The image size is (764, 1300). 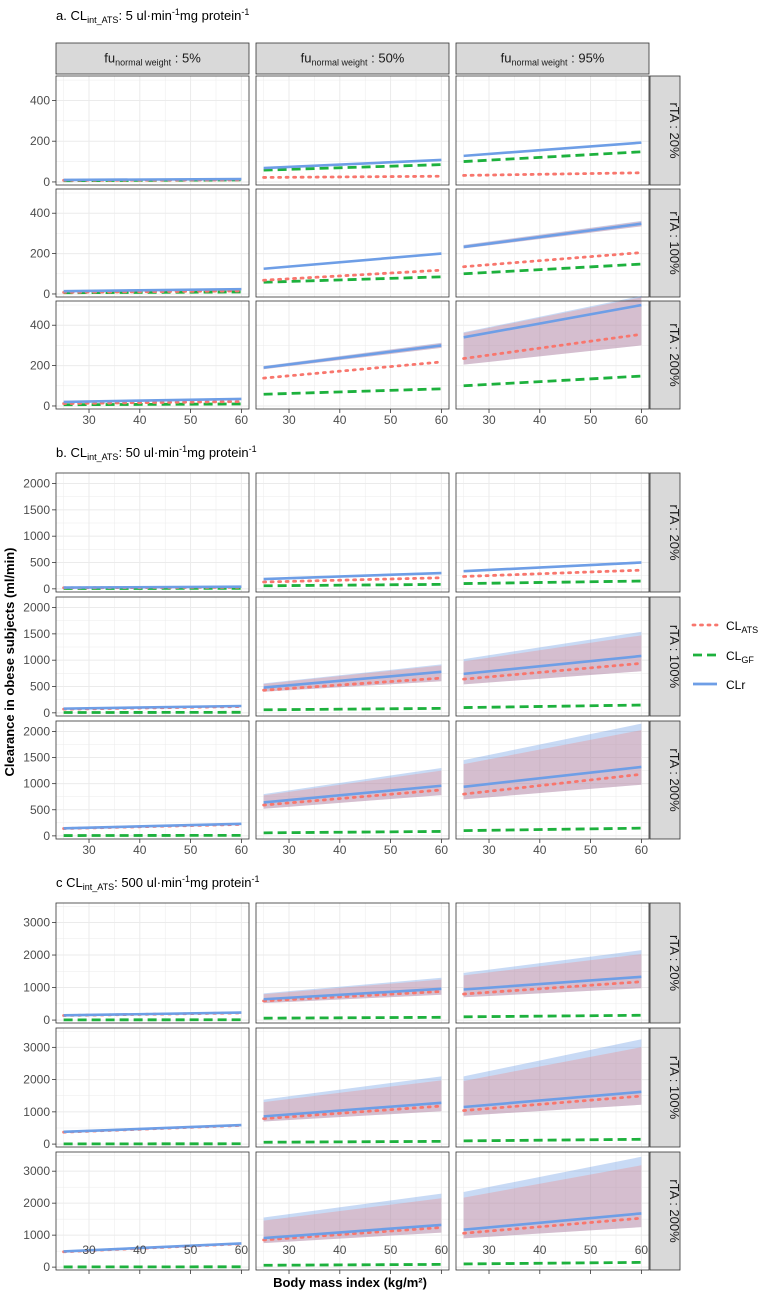 I want to click on row-strip-label-3: rTA : 200%, so click(x=674, y=1211).